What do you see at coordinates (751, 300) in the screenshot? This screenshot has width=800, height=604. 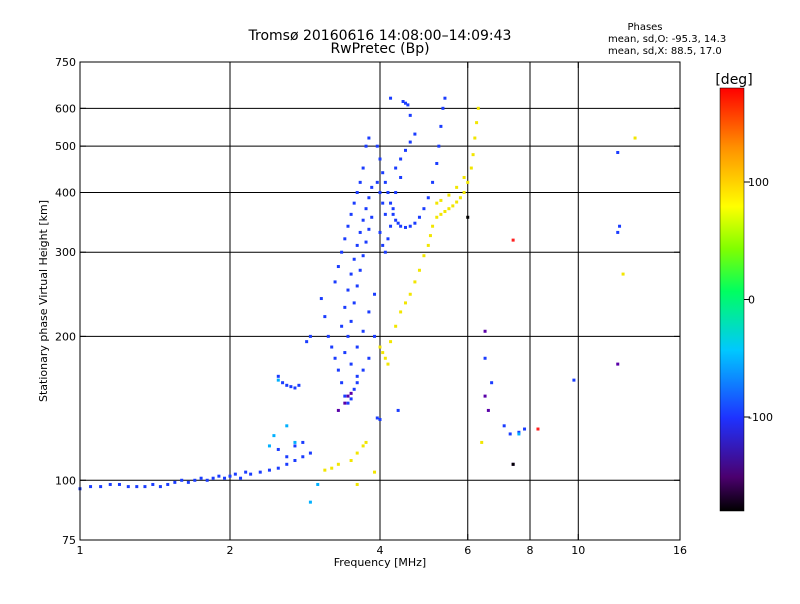 I see `colorbar-tick-label-1: 0` at bounding box center [751, 300].